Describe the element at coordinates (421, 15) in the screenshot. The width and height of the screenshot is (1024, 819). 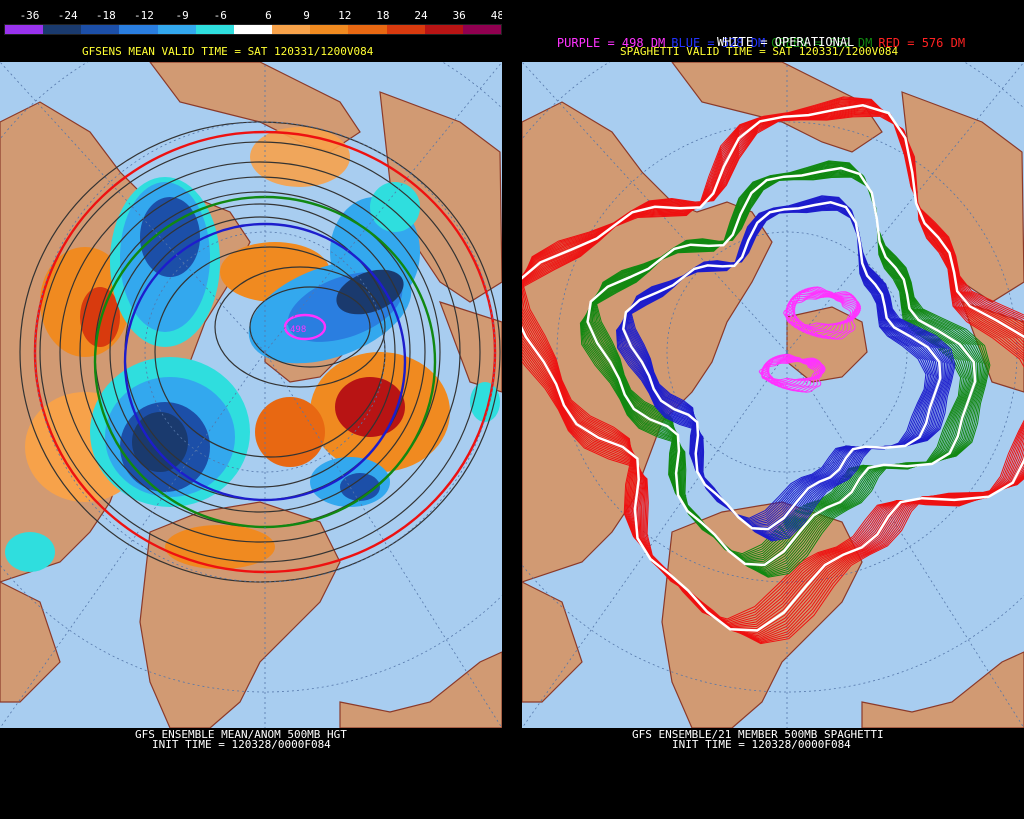
I see `colorbar-label: 24` at that location.